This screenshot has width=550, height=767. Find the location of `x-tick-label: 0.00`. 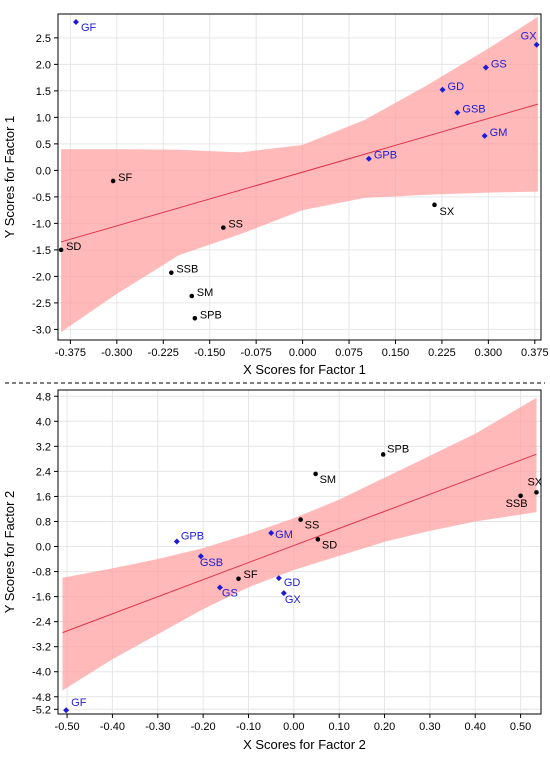

x-tick-label: 0.00 is located at coordinates (293, 727).